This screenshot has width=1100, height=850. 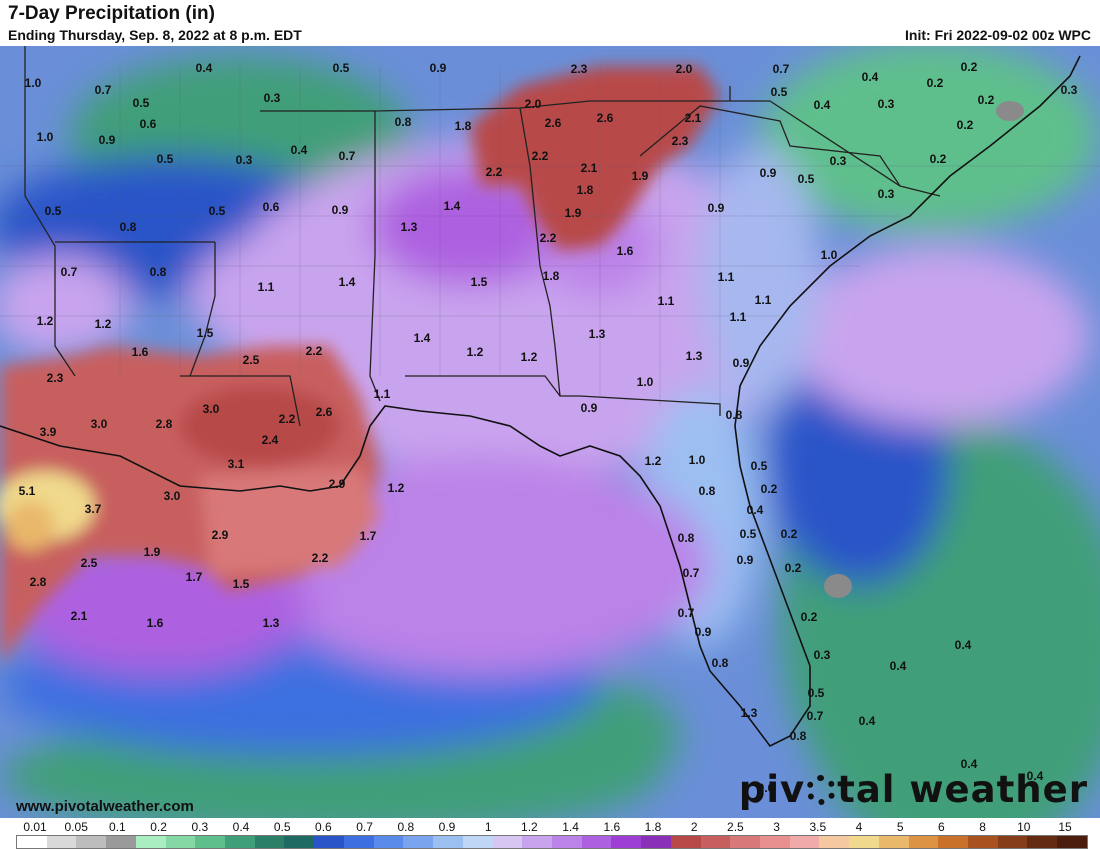 What do you see at coordinates (776, 827) in the screenshot?
I see `legend-tick-label: 3` at bounding box center [776, 827].